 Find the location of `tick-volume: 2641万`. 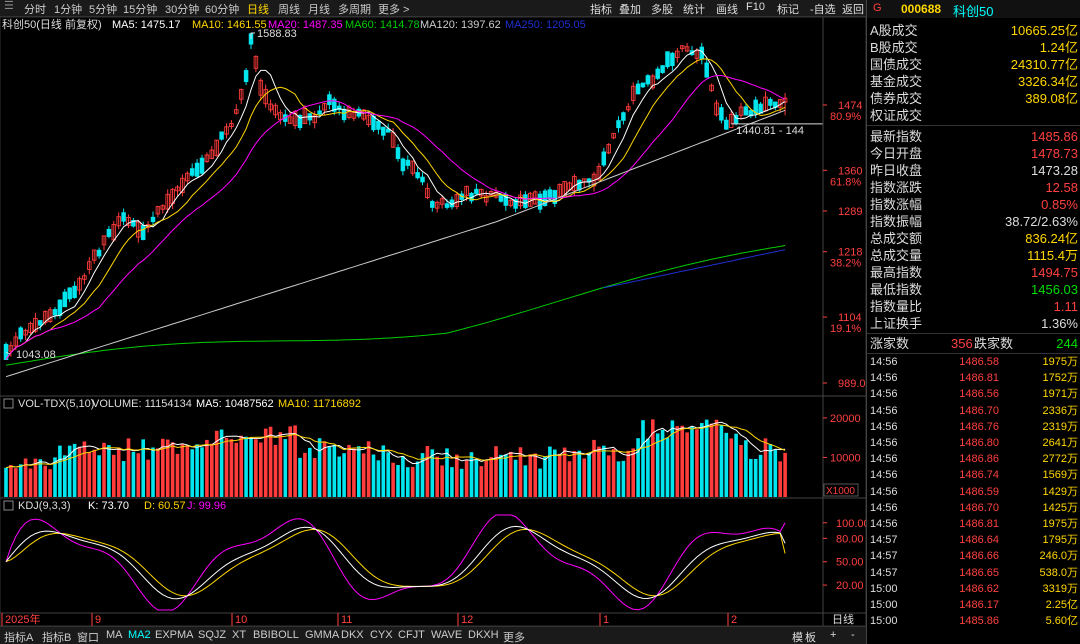

tick-volume: 2641万 is located at coordinates (1060, 443).